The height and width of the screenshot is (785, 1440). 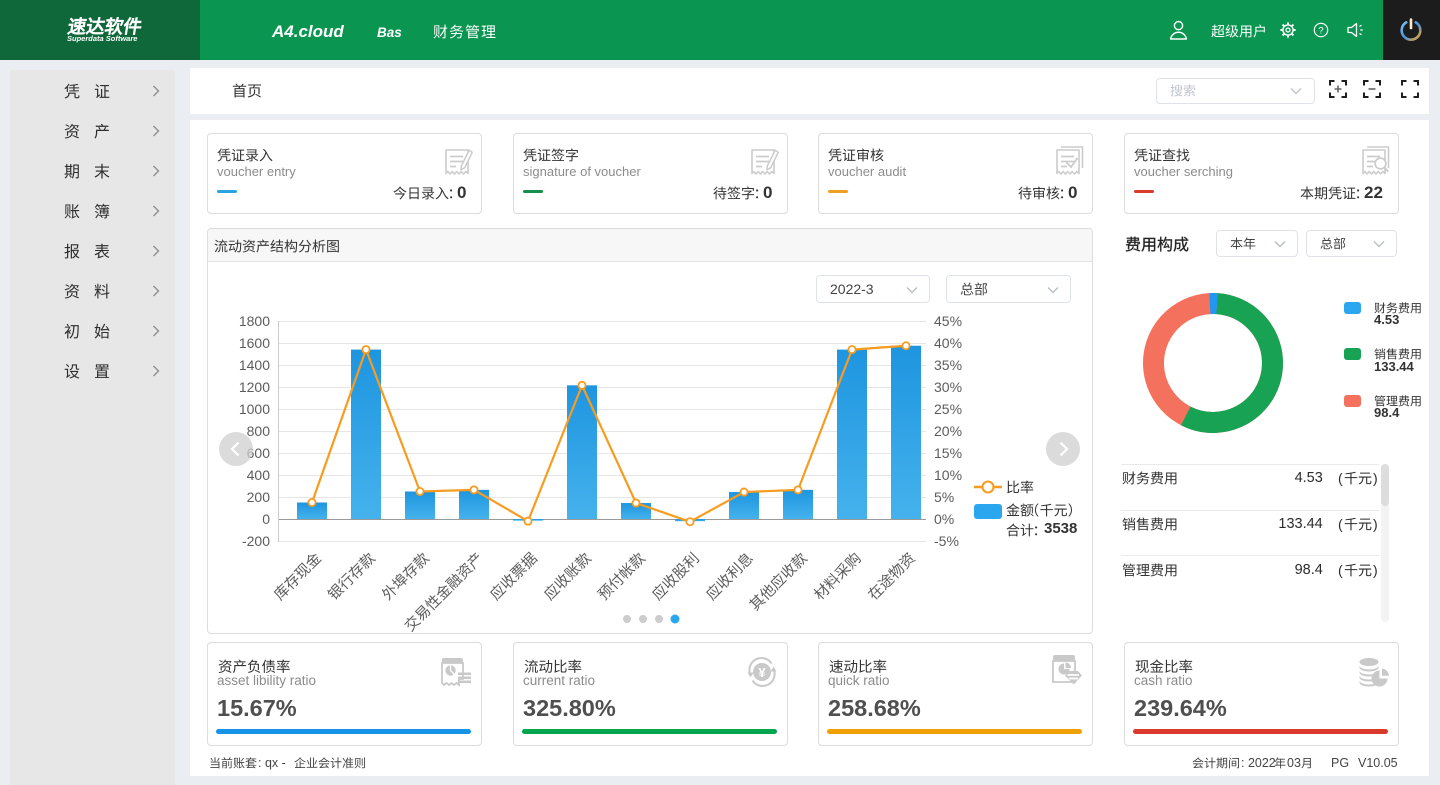 I want to click on svg-text: 45%, so click(x=948, y=321).